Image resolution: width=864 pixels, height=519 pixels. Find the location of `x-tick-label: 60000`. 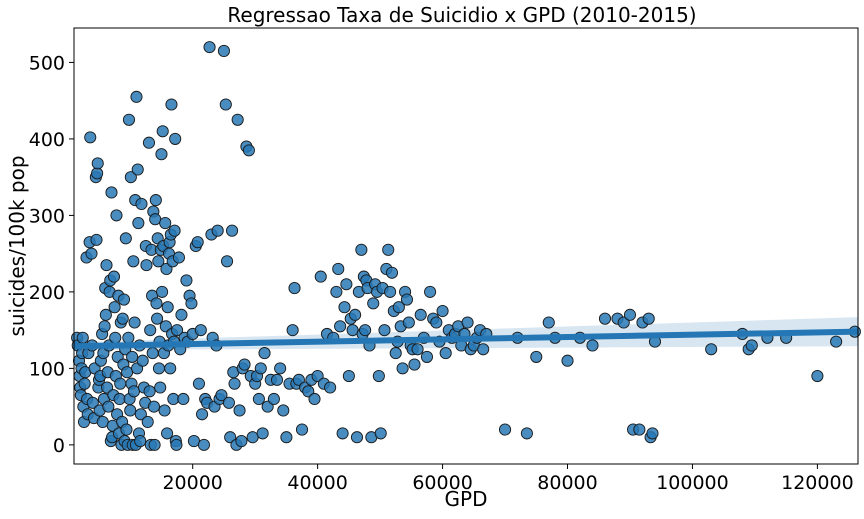

x-tick-label: 60000 is located at coordinates (442, 483).